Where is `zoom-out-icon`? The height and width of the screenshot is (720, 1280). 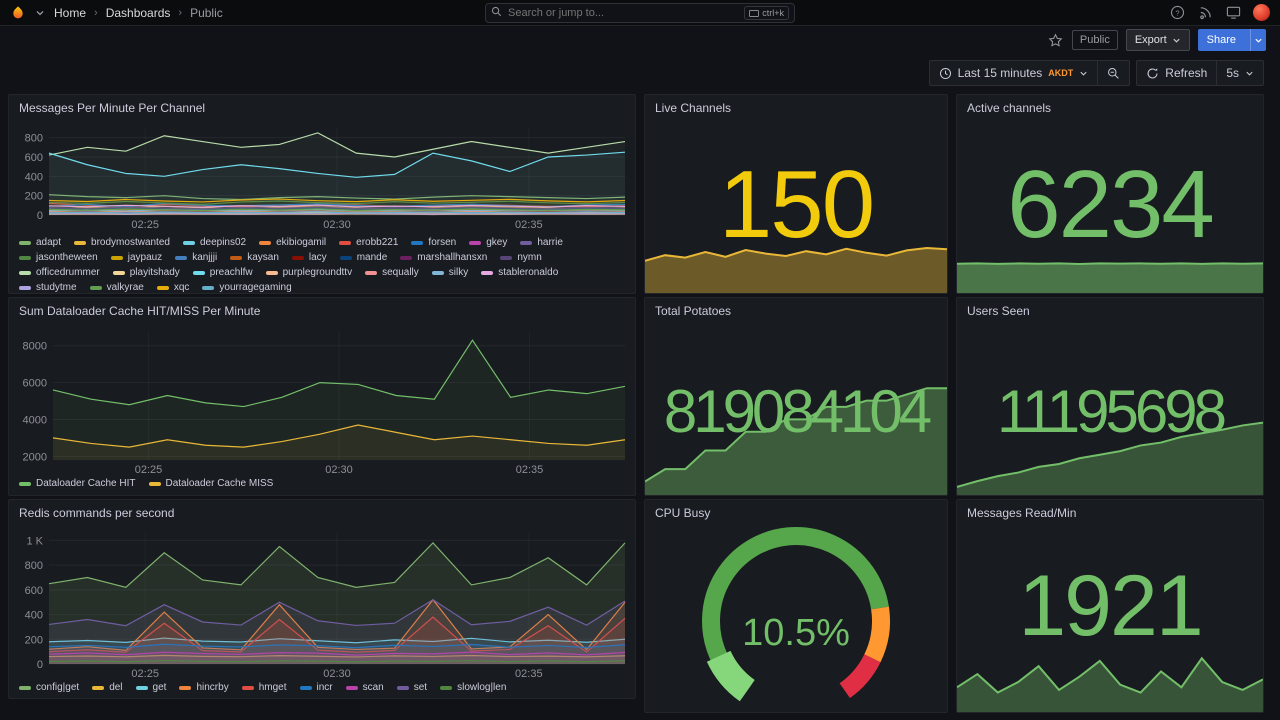
zoom-out-icon is located at coordinates (1114, 73).